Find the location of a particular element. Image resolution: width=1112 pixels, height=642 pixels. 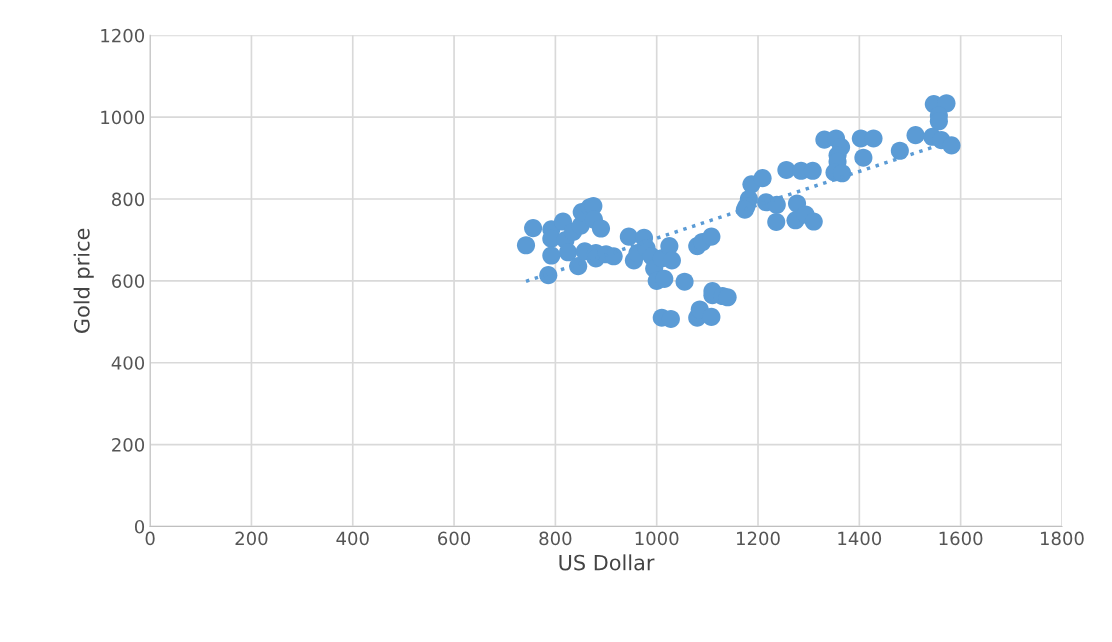

x-tick-label: 1000 is located at coordinates (657, 538).